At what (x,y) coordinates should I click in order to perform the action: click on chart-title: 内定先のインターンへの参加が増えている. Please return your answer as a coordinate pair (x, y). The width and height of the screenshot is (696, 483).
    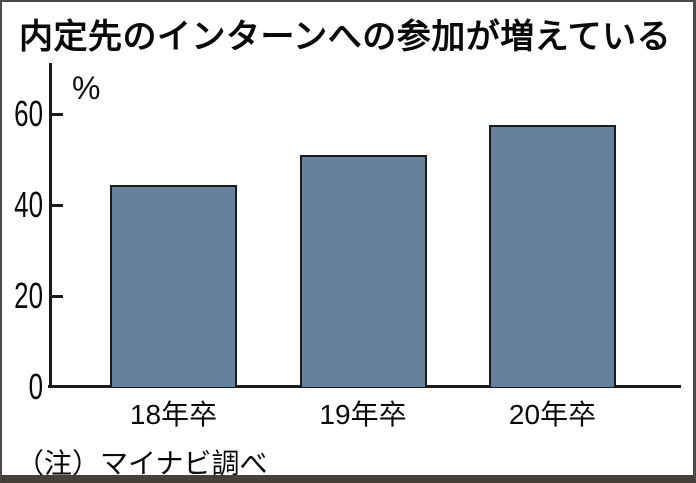
    Looking at the image, I should click on (345, 37).